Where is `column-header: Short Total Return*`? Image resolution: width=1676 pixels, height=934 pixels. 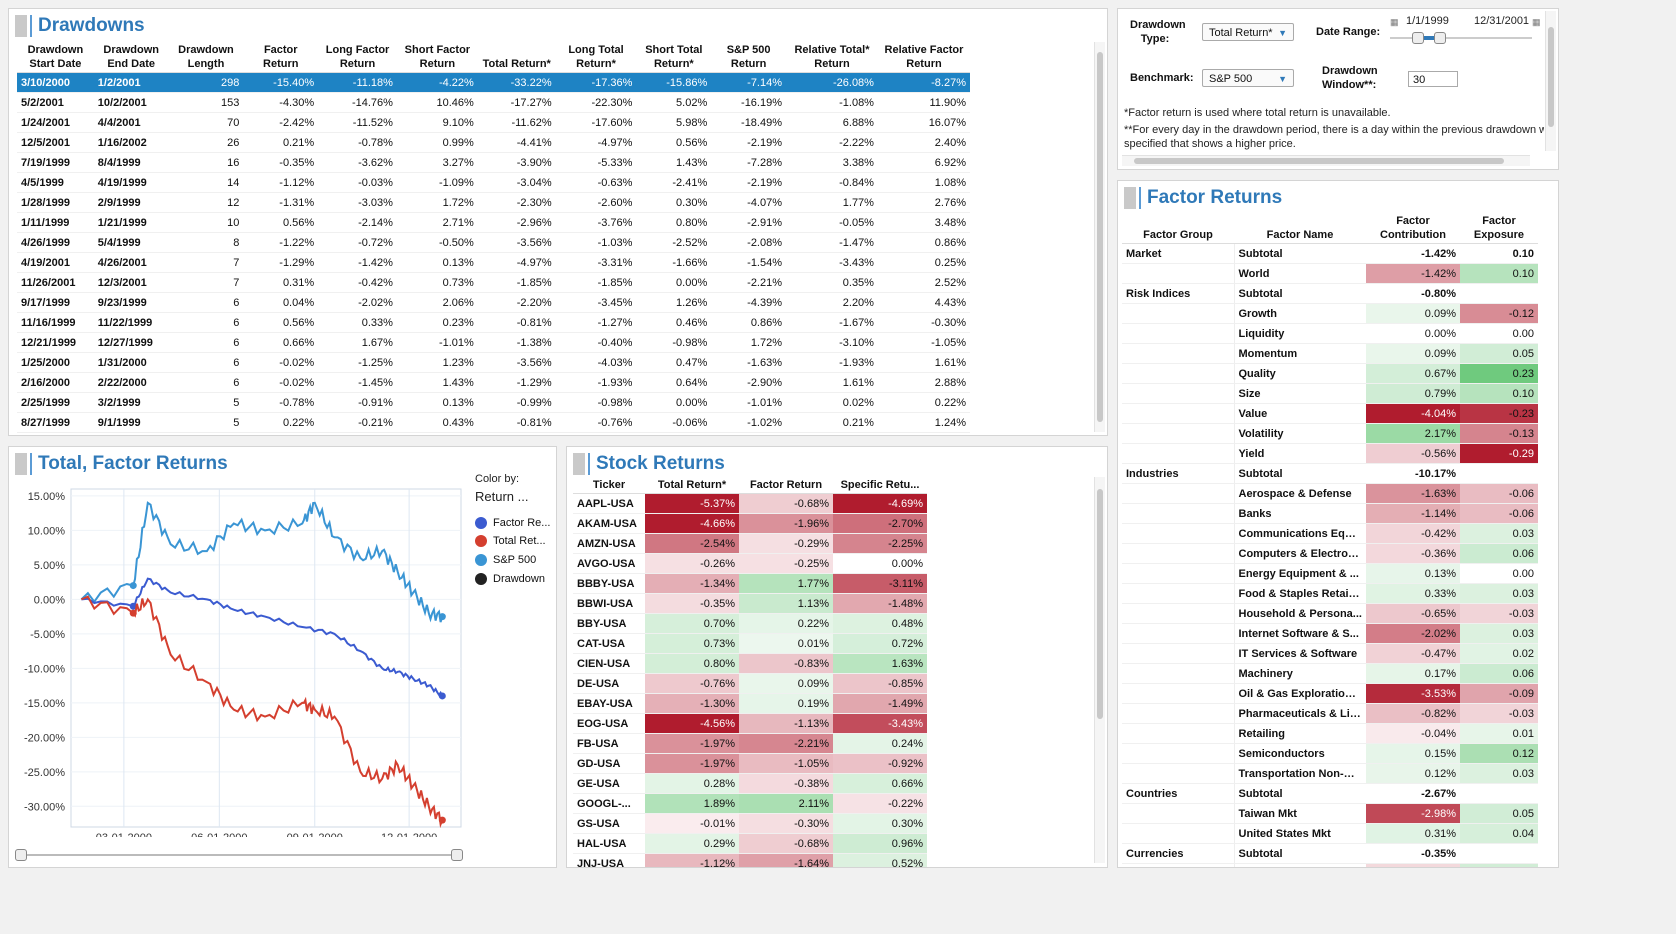 column-header: Short Total Return* is located at coordinates (674, 57).